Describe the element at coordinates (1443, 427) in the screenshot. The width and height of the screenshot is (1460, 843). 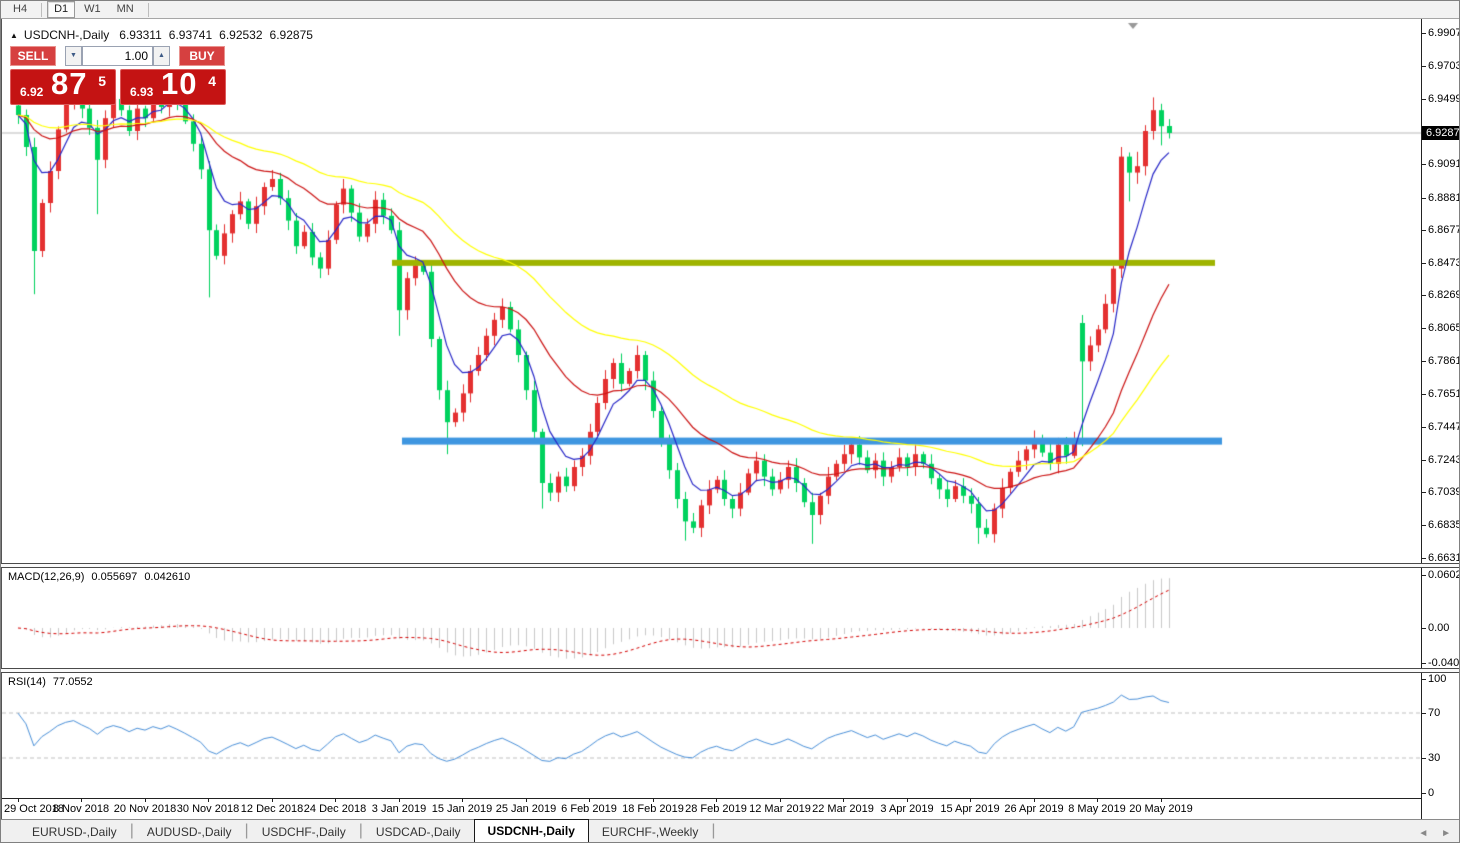
I see `price-axis-label: 6.74470` at that location.